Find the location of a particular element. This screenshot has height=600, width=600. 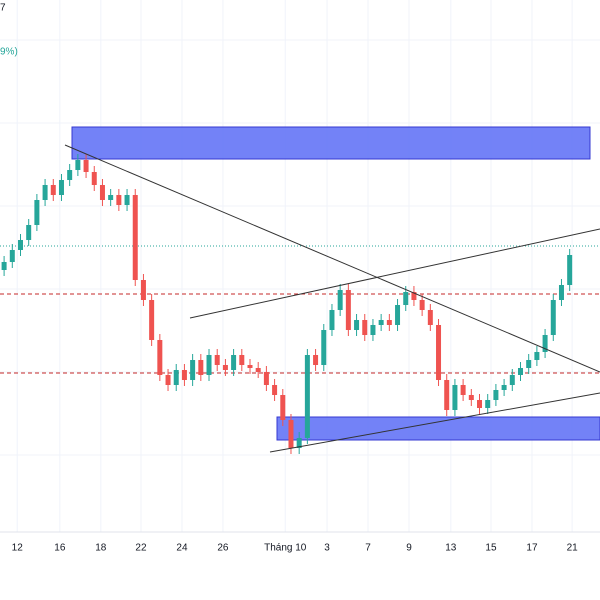

x-tick-label: 12 is located at coordinates (18, 548).